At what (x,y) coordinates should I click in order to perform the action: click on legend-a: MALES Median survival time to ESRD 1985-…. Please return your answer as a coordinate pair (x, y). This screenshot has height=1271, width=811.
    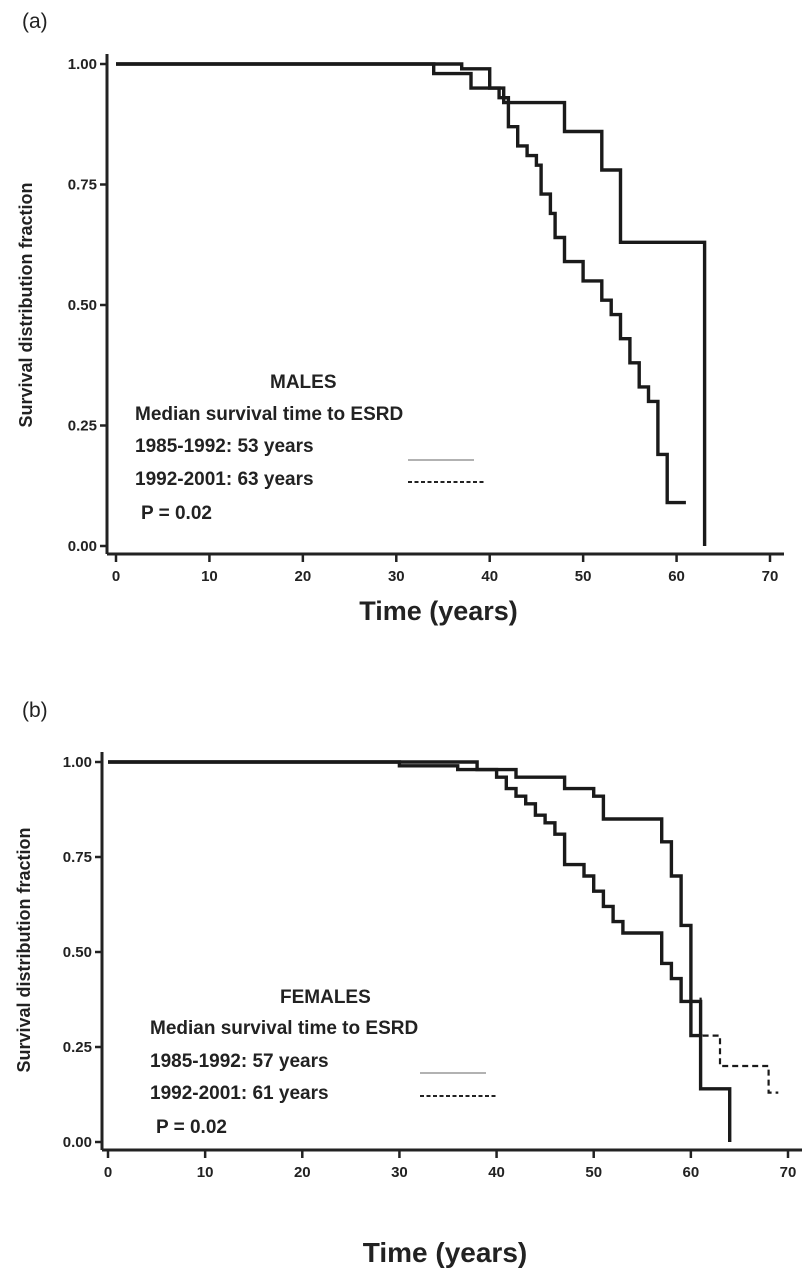
    Looking at the image, I should click on (310, 448).